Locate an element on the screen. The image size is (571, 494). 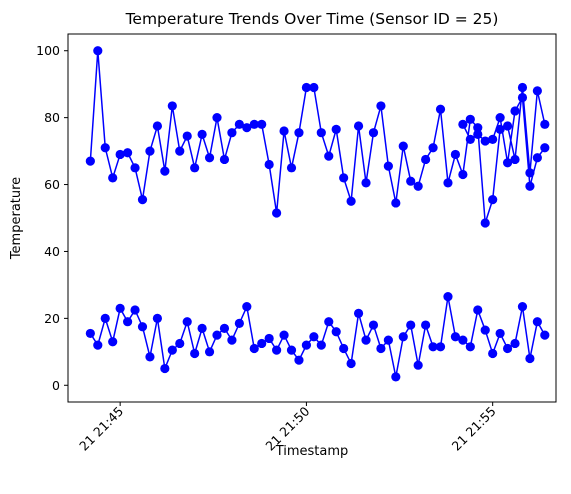
x-axis-label: Timestamp is located at coordinates (312, 451).